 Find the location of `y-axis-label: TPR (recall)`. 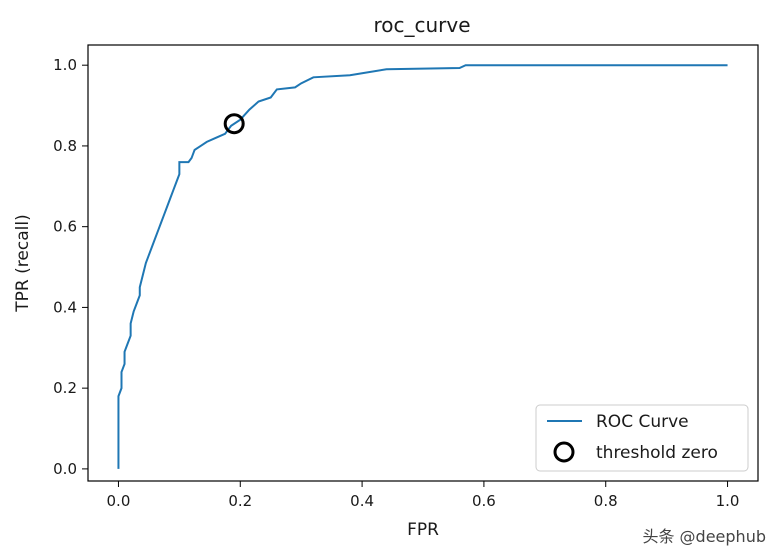

y-axis-label: TPR (recall) is located at coordinates (23, 263).